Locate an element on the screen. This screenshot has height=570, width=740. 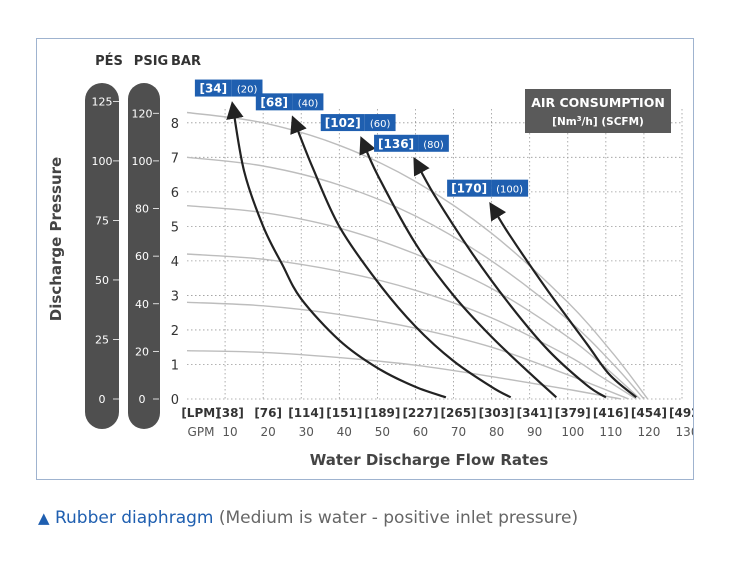
x-tick-lpm: [416] is located at coordinates (611, 413).